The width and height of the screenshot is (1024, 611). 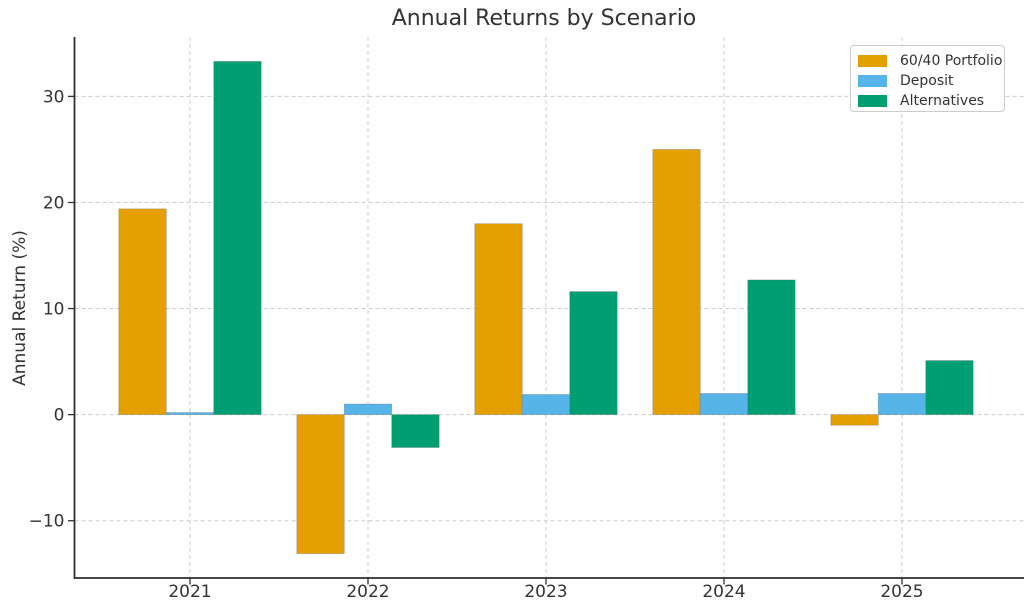 What do you see at coordinates (872, 60) in the screenshot?
I see `legend-swatch-60-40-portfolio` at bounding box center [872, 60].